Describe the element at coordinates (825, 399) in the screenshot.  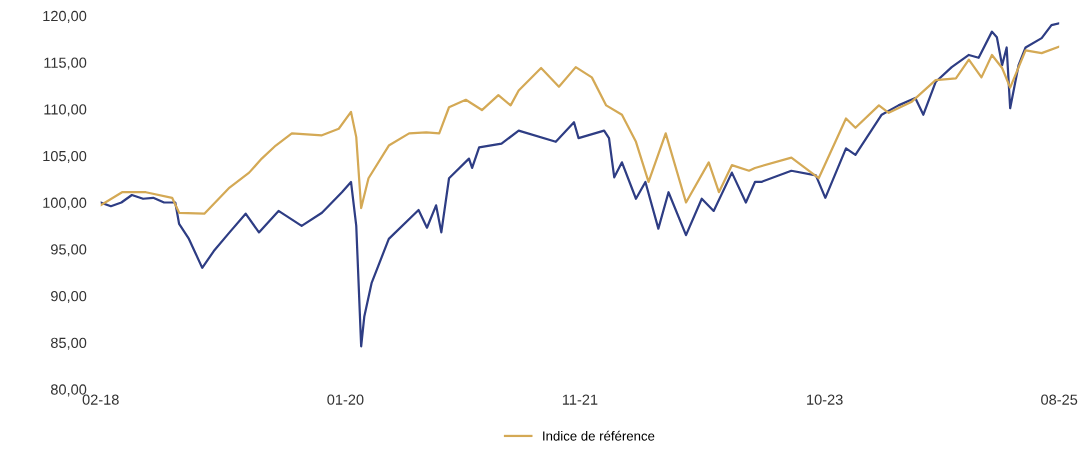
I see `x-tick-label: 10-23` at that location.